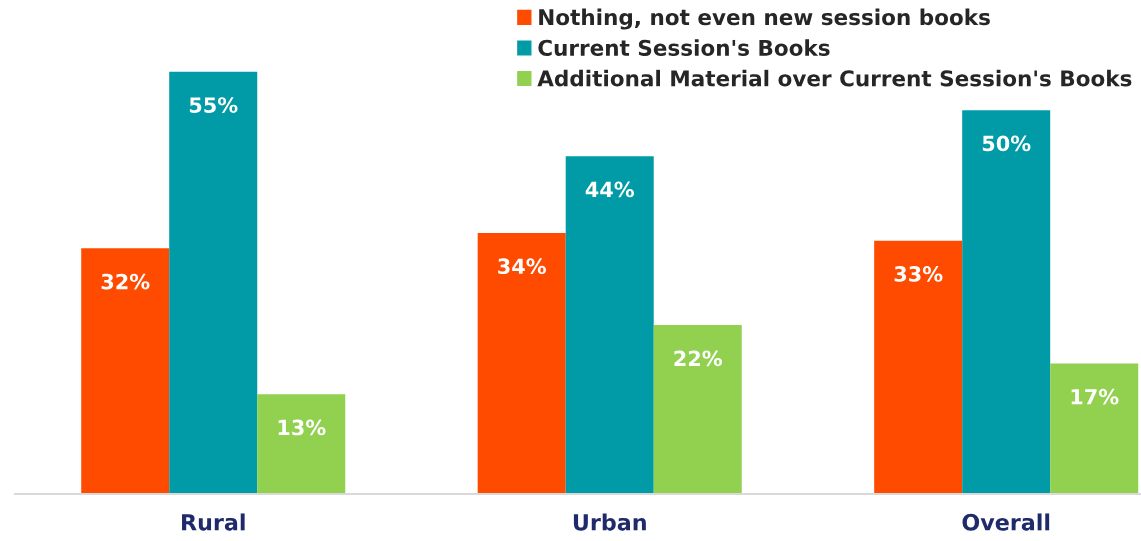 The image size is (1141, 541). I want to click on data-label: 33%, so click(918, 274).